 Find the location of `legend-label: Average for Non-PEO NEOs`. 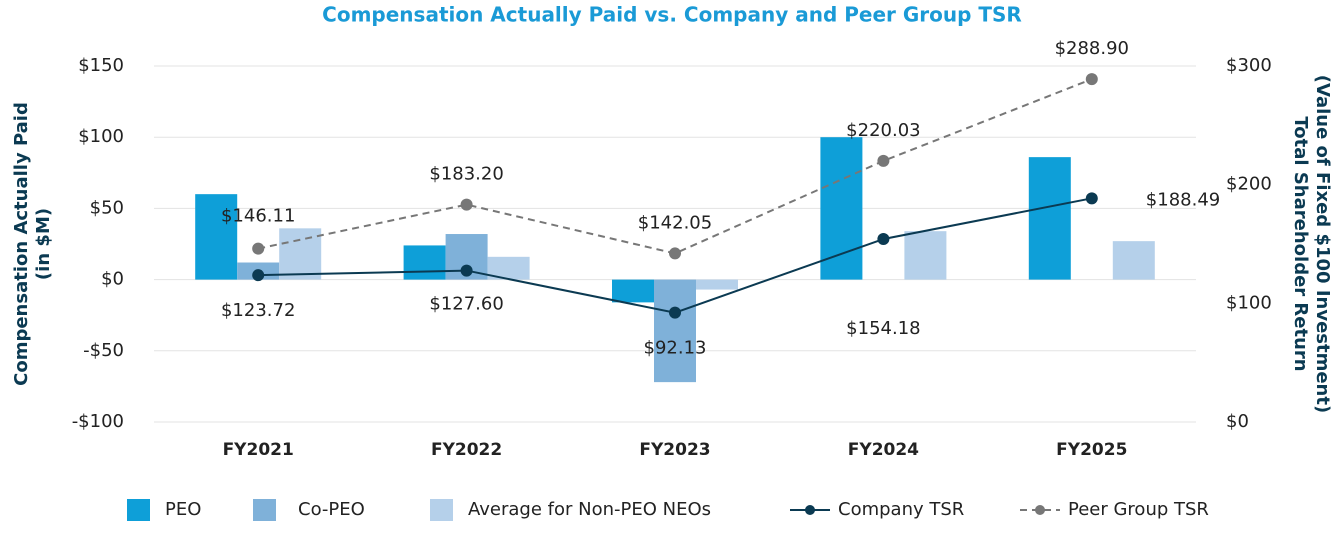

legend-label: Average for Non-PEO NEOs is located at coordinates (589, 509).